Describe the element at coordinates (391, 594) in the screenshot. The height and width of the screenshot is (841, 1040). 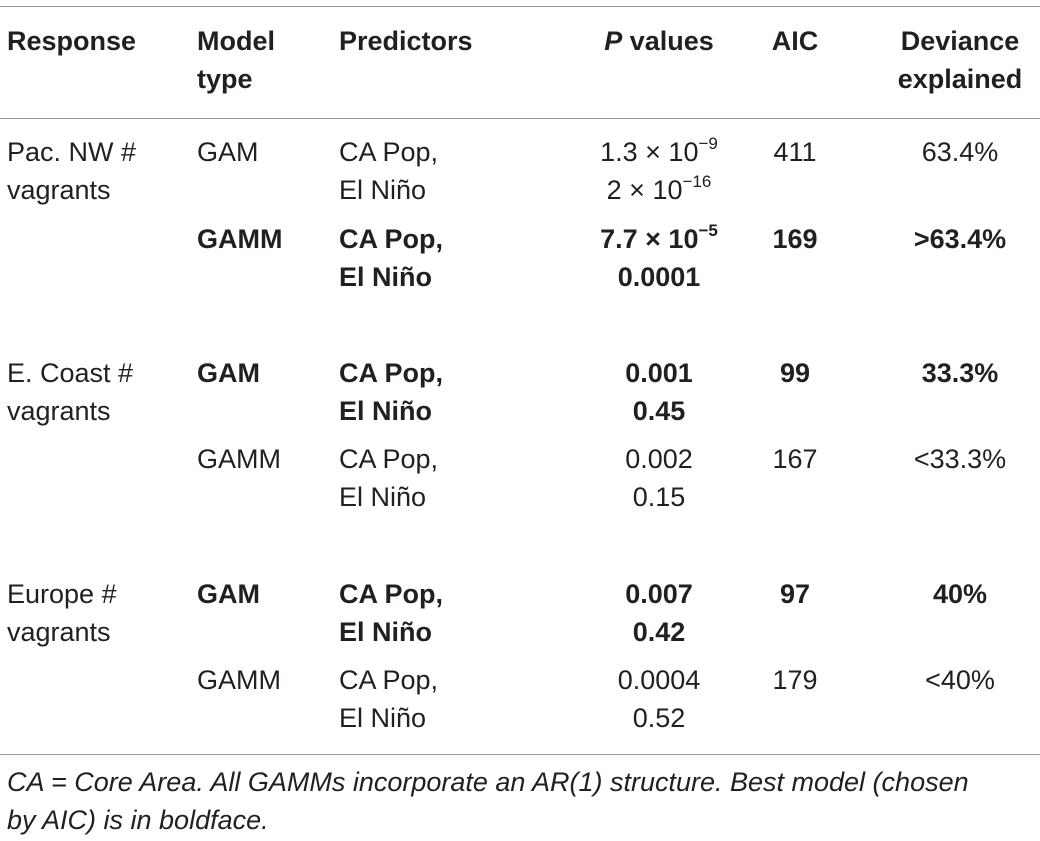
I see `row5-pred-line1: CA Pop,` at that location.